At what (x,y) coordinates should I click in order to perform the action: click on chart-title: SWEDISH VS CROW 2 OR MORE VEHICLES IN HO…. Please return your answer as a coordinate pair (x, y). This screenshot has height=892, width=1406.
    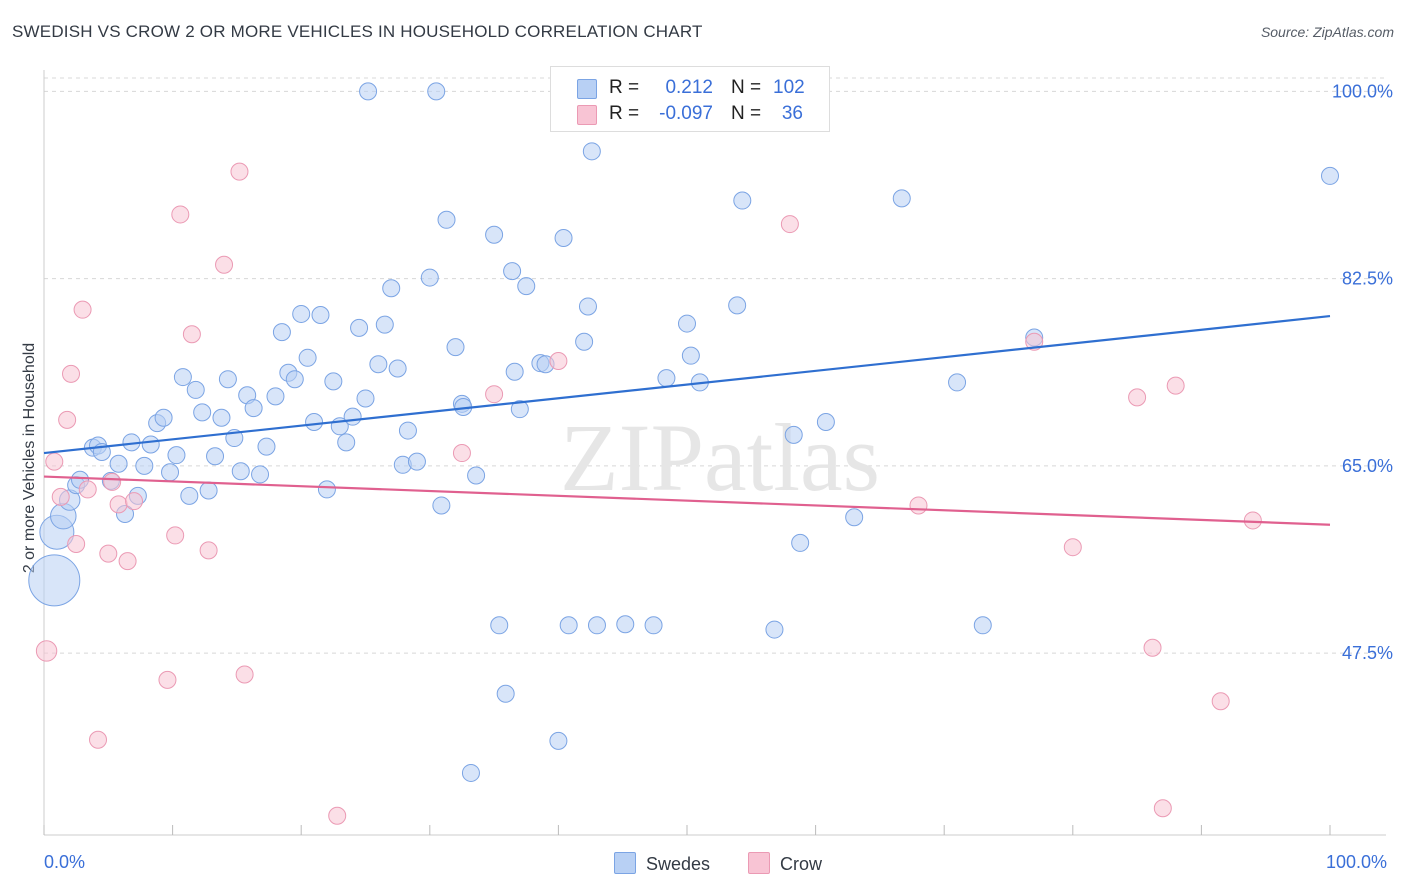
    Looking at the image, I should click on (357, 31).